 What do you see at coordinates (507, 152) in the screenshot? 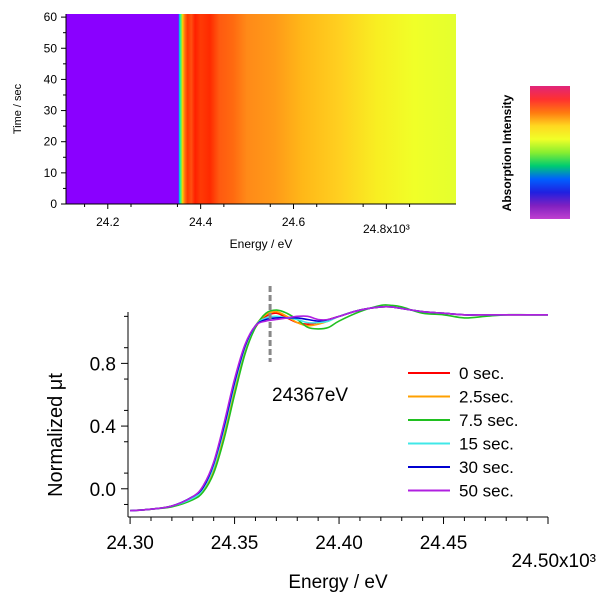
I see `colorbar-label: Absorption Intensity` at bounding box center [507, 152].